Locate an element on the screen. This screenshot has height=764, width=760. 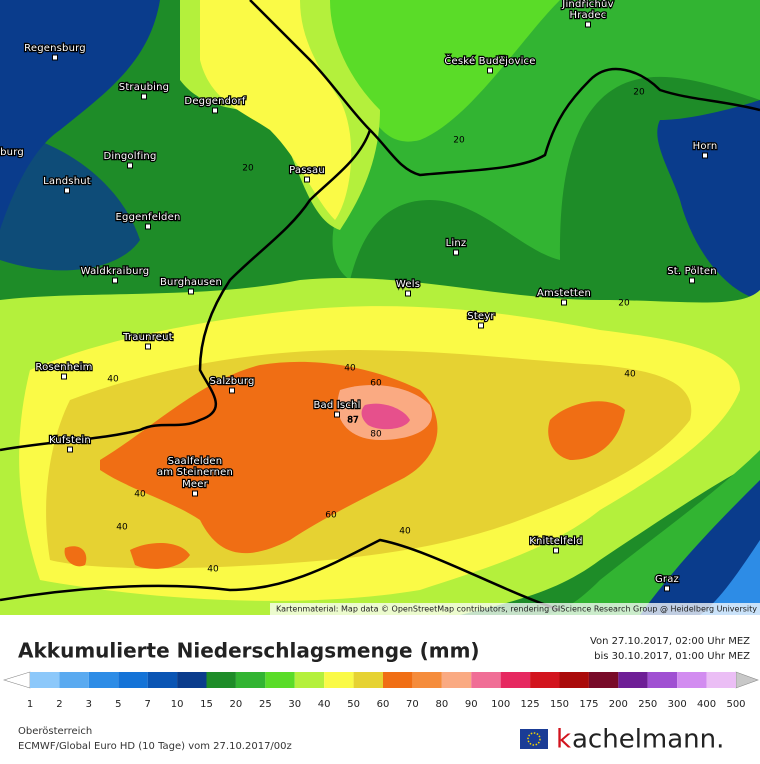
eu-stars is located at coordinates (534, 739).